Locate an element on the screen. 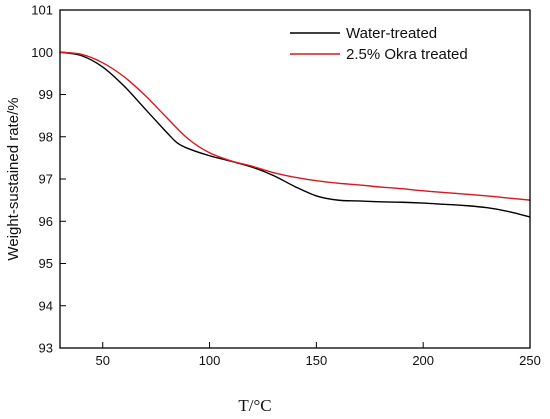  x-axis-title: T/°C is located at coordinates (254, 405).